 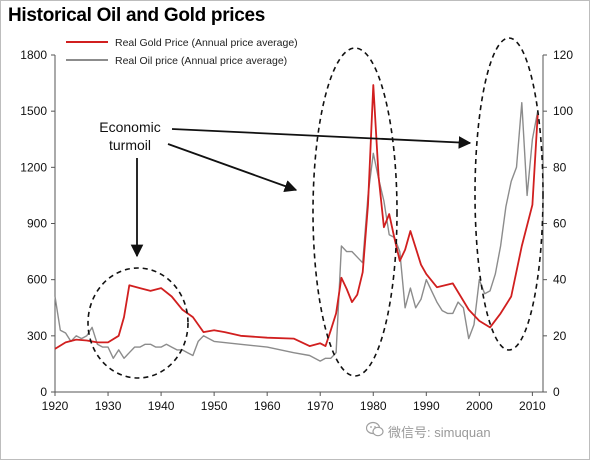 What do you see at coordinates (33, 111) in the screenshot?
I see `y-left-tick-label: 1500` at bounding box center [33, 111].